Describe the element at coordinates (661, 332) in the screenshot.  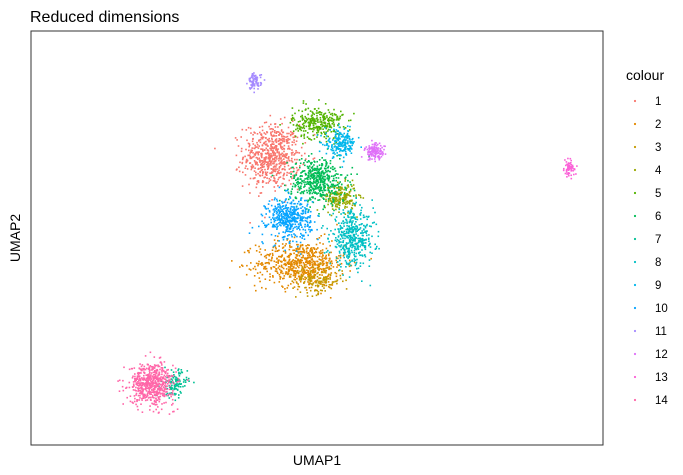
I see `legend-label-11: 11` at that location.